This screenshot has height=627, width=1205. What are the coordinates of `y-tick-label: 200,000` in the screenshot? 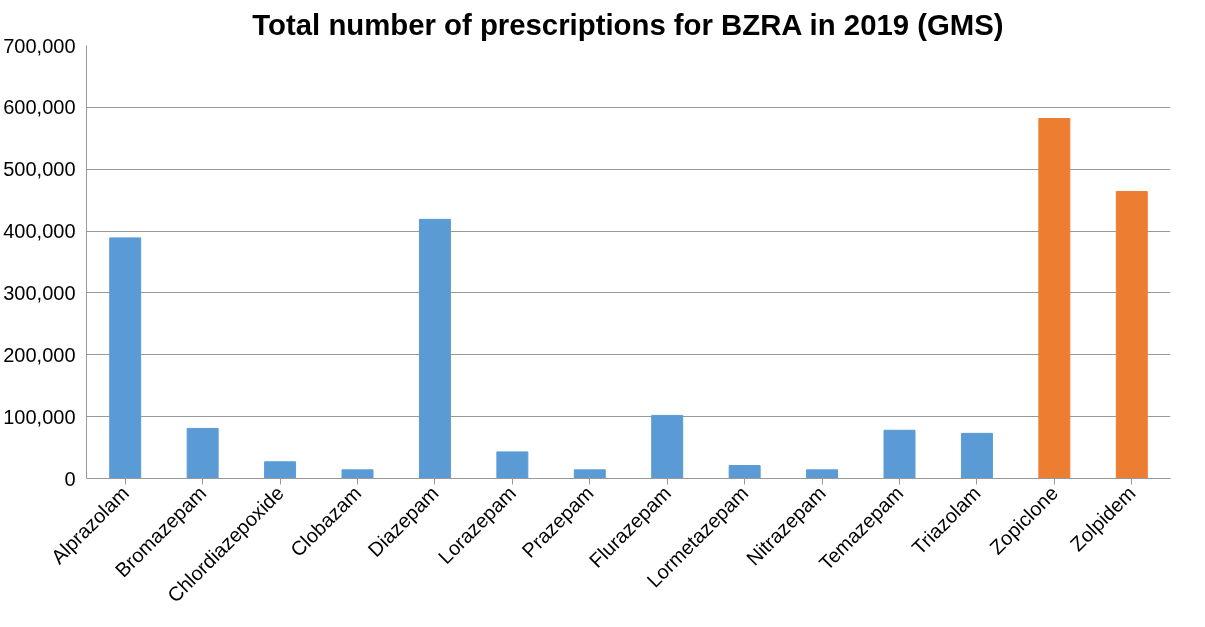 It's located at (39, 354).